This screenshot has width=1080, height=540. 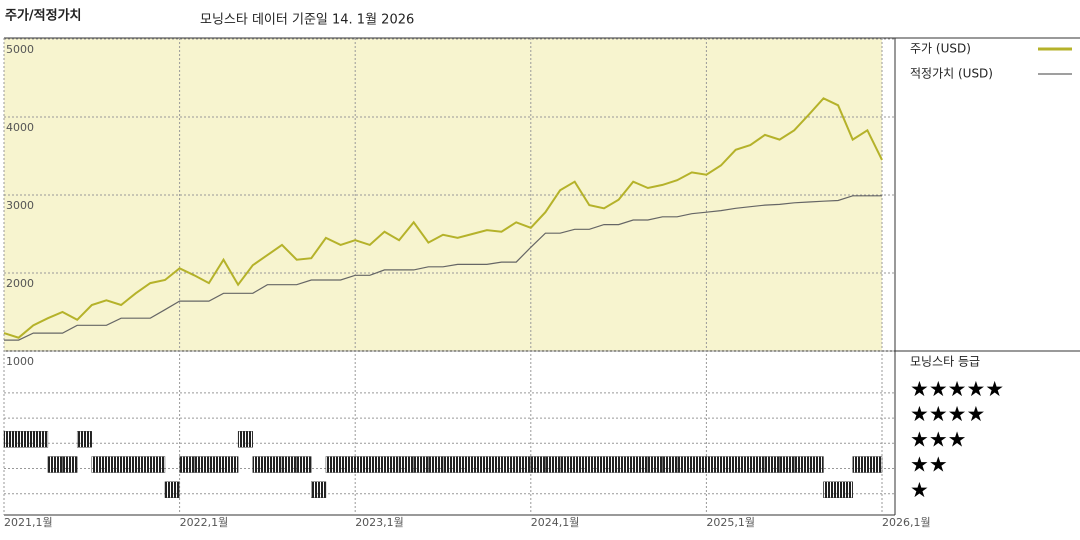 I want to click on x-tick-label: 2023,1월, so click(x=379, y=522).